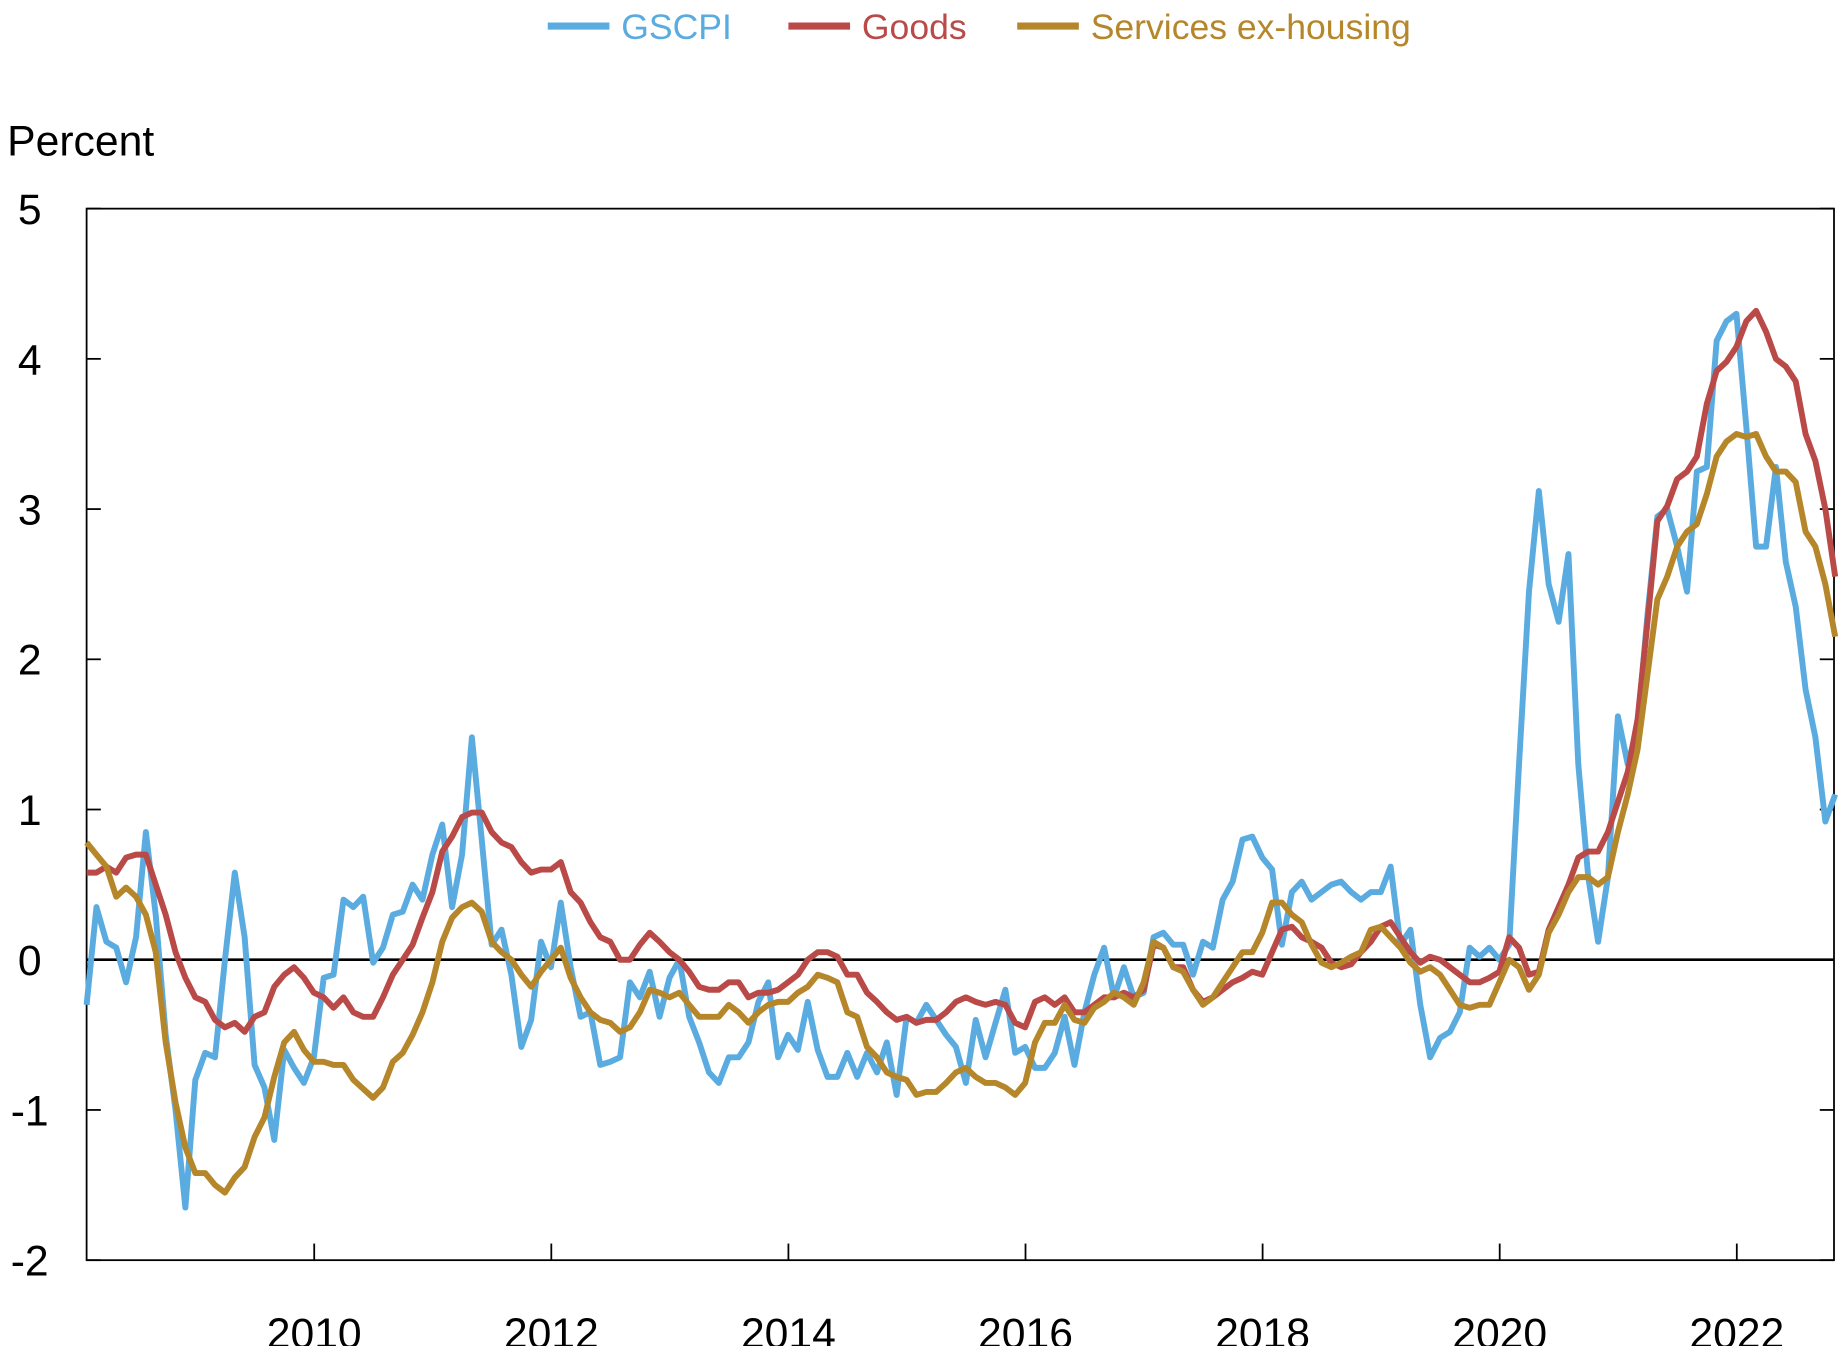 The width and height of the screenshot is (1840, 1346). What do you see at coordinates (30, 1262) in the screenshot?
I see `y-tick-label: -2` at bounding box center [30, 1262].